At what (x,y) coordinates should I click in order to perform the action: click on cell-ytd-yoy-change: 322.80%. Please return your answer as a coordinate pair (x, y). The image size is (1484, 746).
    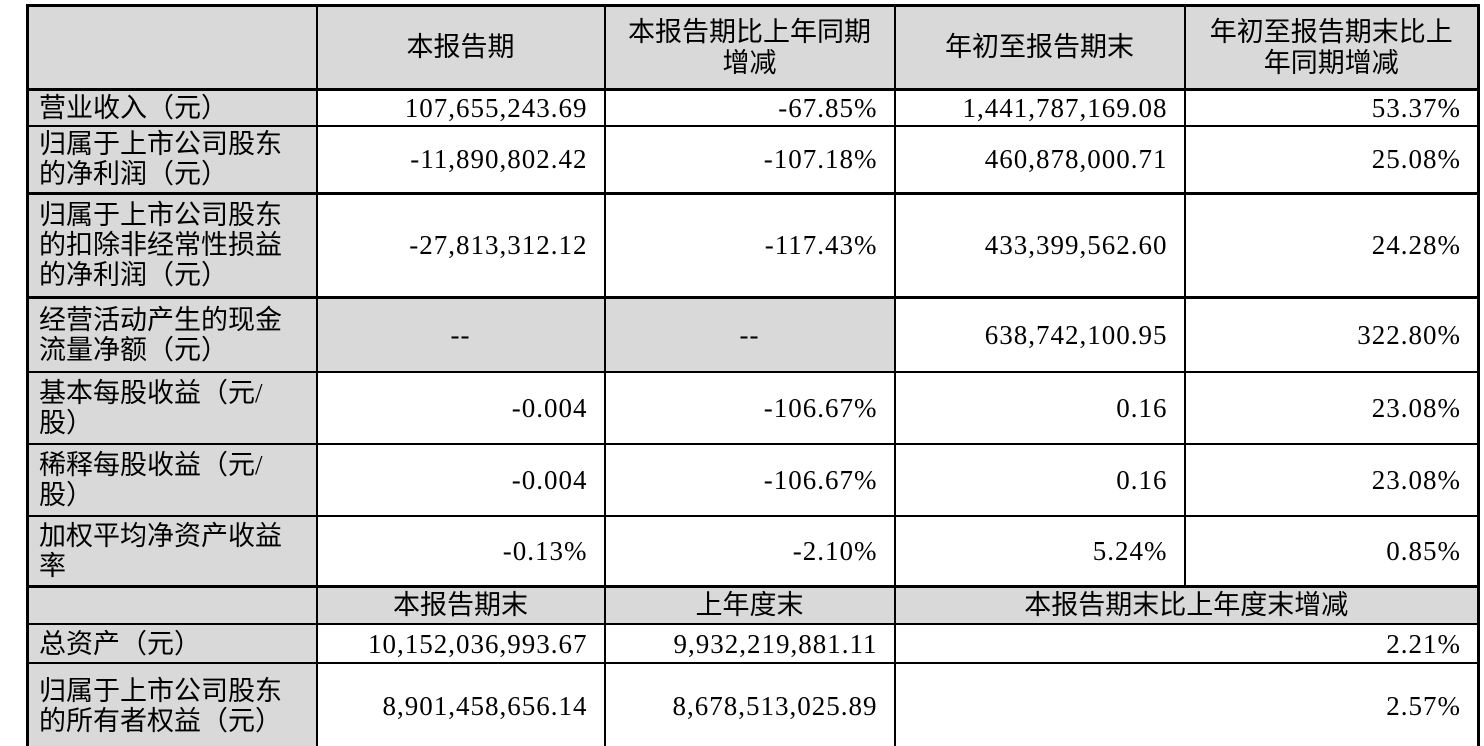
    Looking at the image, I should click on (1331, 335).